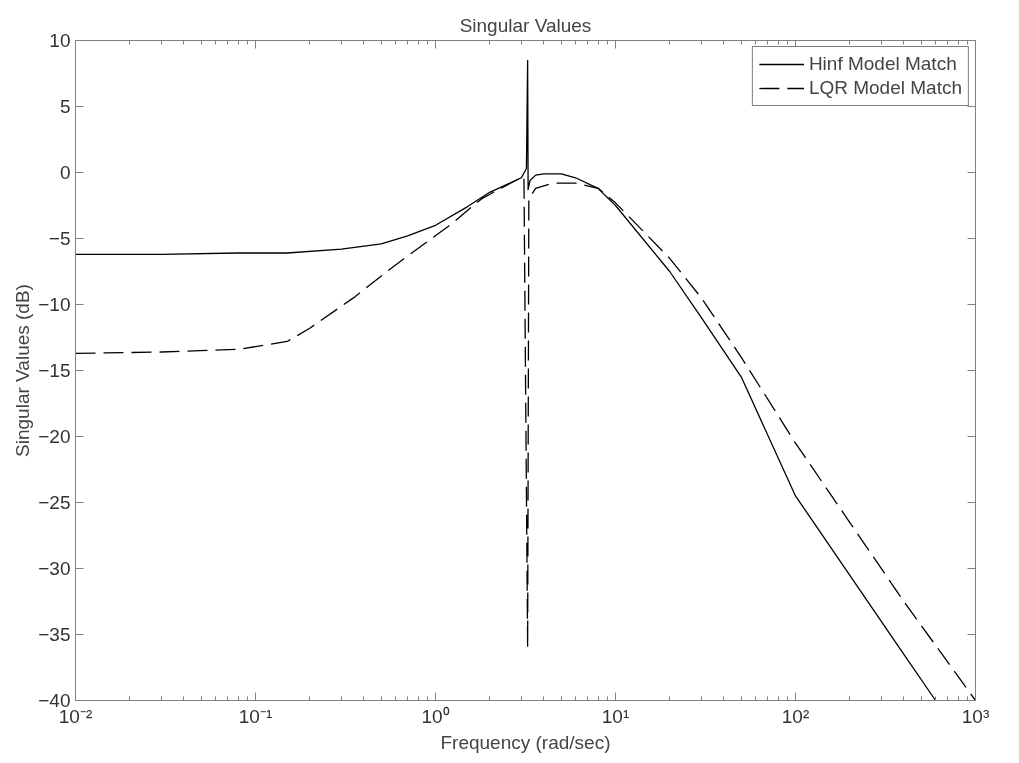 This screenshot has width=1019, height=763. Describe the element at coordinates (255, 716) in the screenshot. I see `x-tick-label: 10⁻¹` at that location.